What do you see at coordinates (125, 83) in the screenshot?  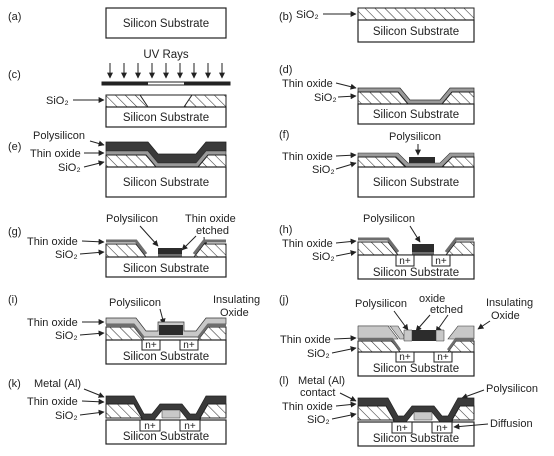 I see `mask-opaque-left` at bounding box center [125, 83].